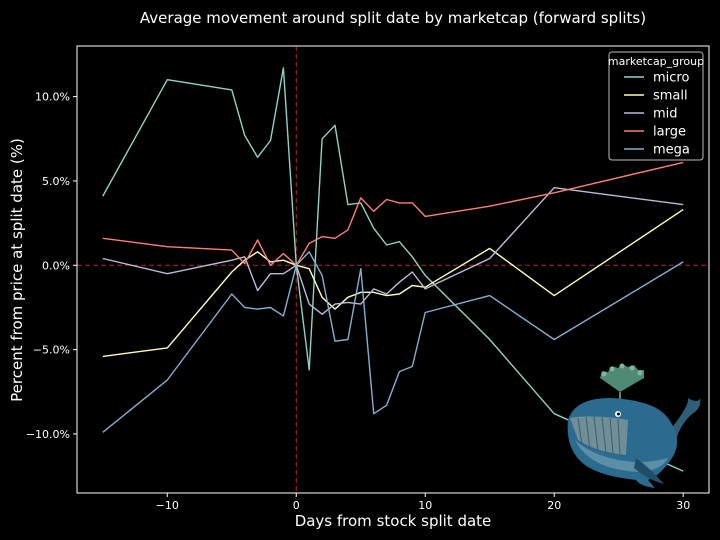 This screenshot has height=540, width=720. I want to click on x-axis-label: Days from stock split date, so click(393, 521).